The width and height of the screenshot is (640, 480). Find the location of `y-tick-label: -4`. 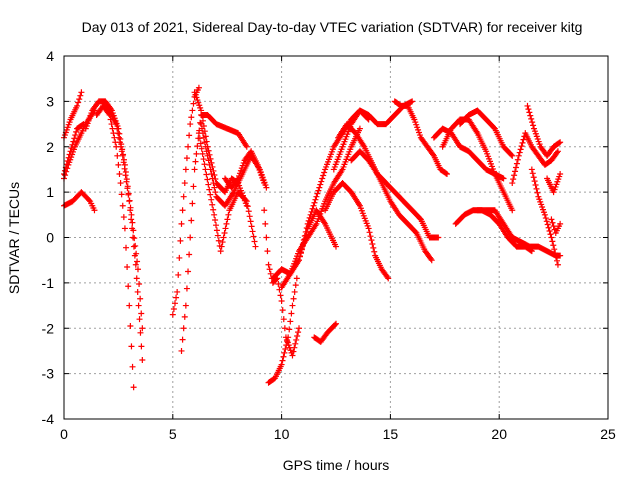

y-tick-label: -4 is located at coordinates (48, 419).